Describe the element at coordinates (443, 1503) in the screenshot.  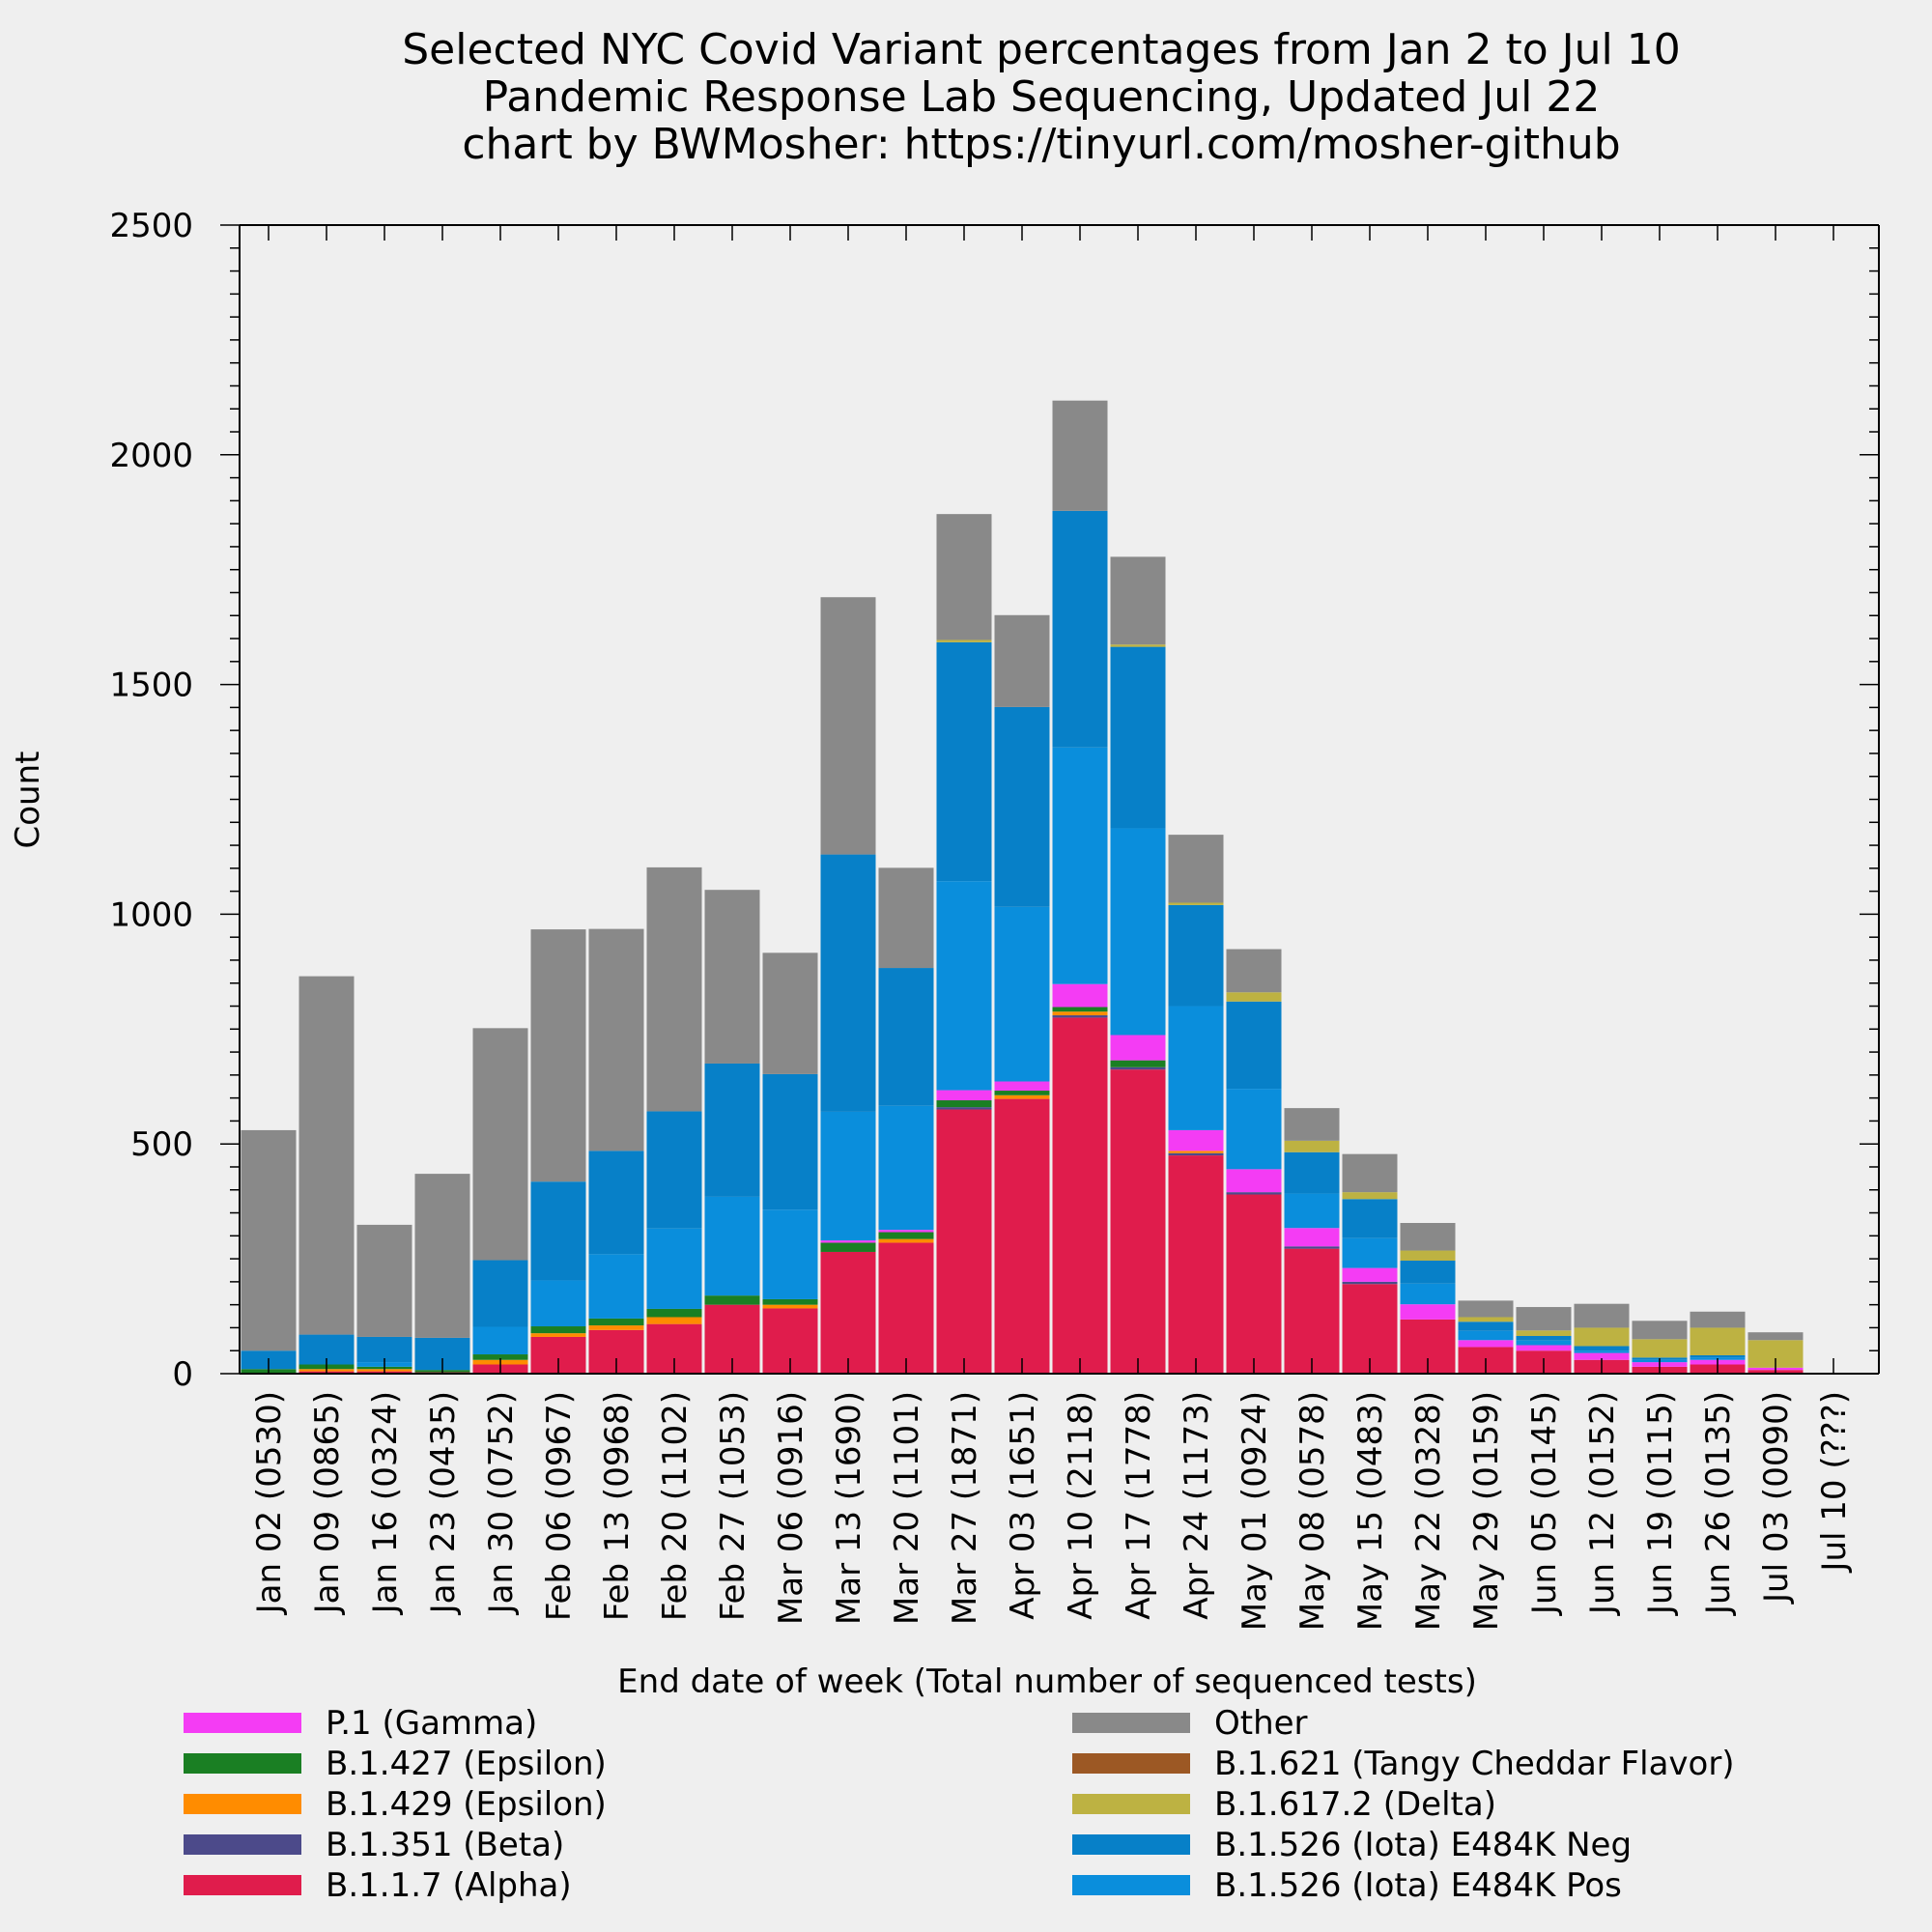
I see `x-tick-label: Jan 23 (0435)` at that location.